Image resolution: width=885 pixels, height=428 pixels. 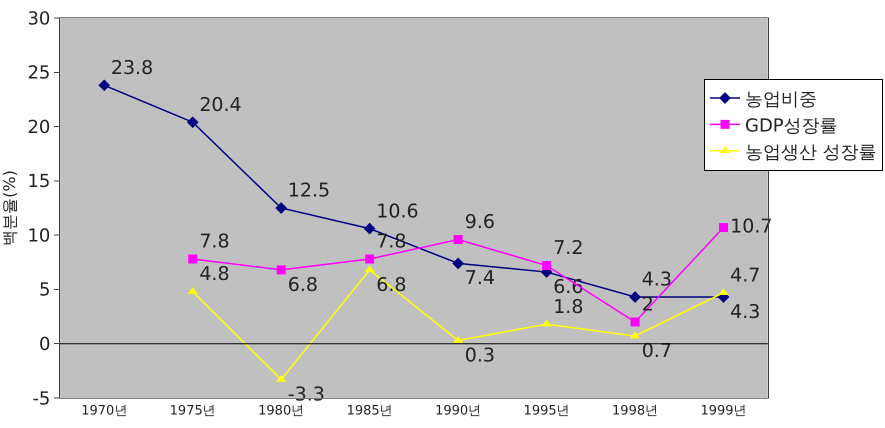 What do you see at coordinates (38, 127) in the screenshot?
I see `y-tick-label: 20` at bounding box center [38, 127].